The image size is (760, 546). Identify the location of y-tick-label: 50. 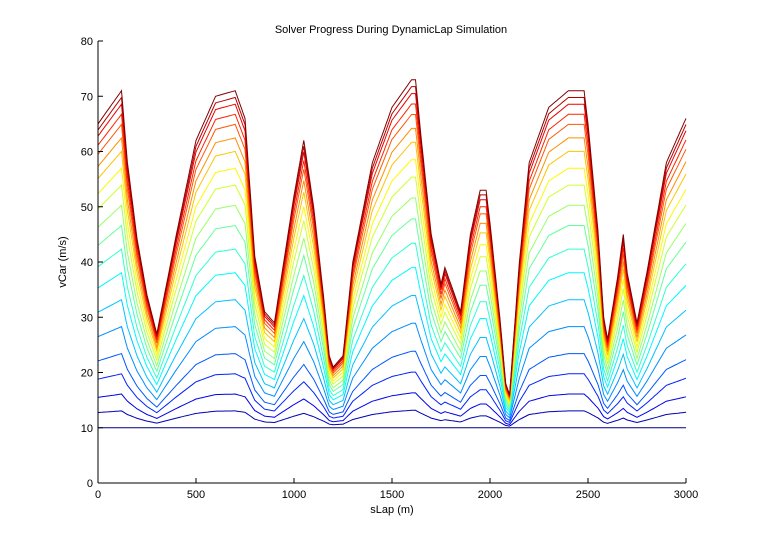
(87, 208).